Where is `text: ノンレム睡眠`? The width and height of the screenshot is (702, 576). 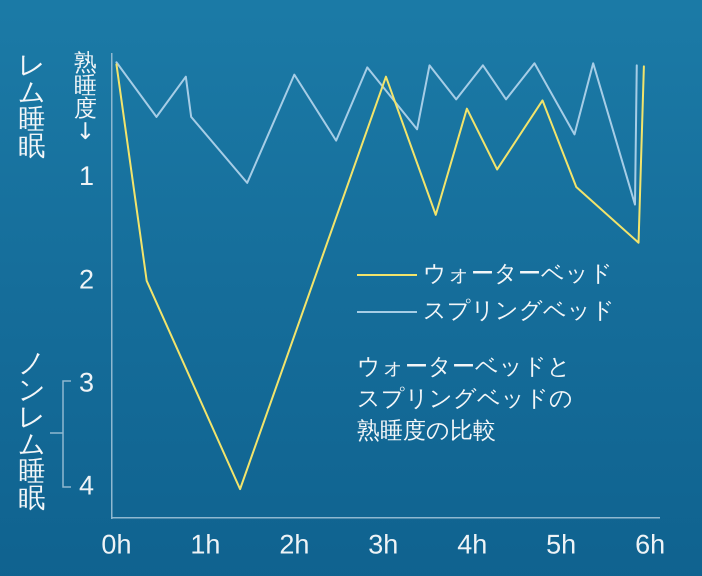 text: ノンレム睡眠 is located at coordinates (31, 431).